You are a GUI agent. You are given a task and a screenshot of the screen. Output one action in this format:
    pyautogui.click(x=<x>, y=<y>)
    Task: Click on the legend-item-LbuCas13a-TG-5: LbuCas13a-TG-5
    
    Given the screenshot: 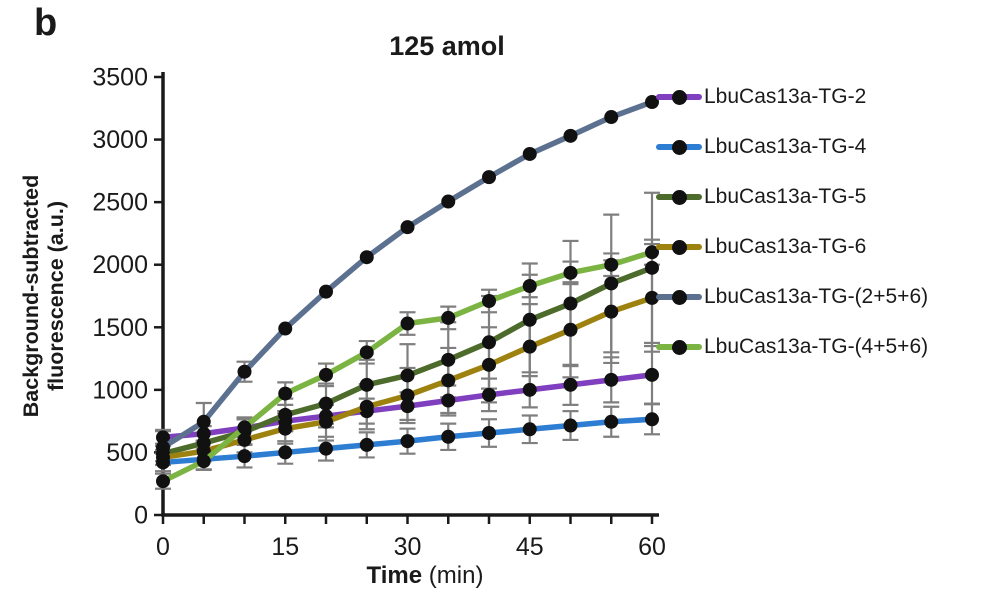 What is the action you would take?
    pyautogui.click(x=821, y=197)
    